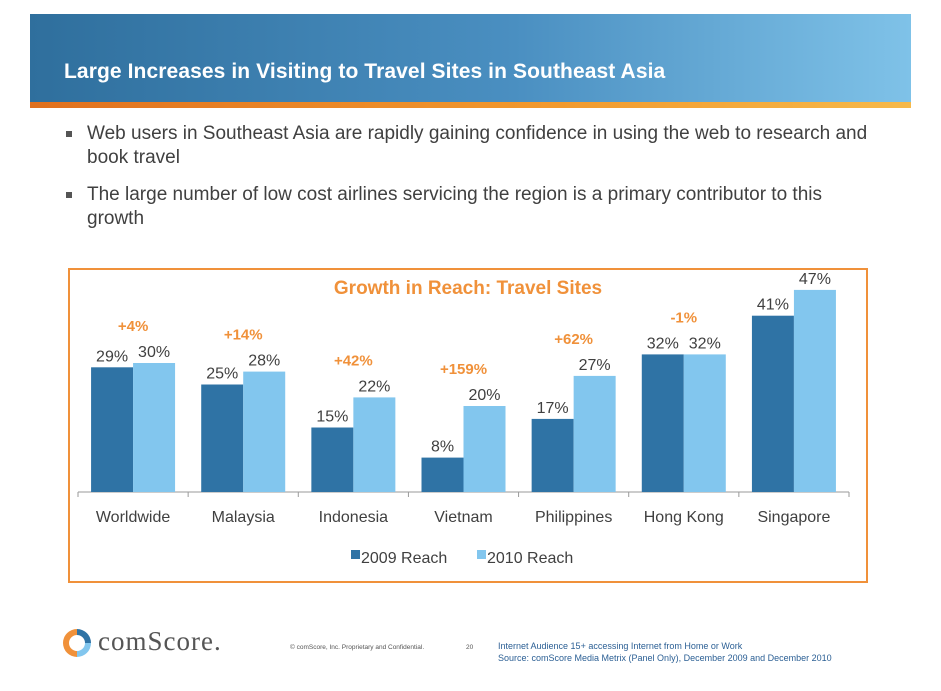 The width and height of the screenshot is (941, 691). What do you see at coordinates (705, 343) in the screenshot?
I see `data-label-2010: 32%` at bounding box center [705, 343].